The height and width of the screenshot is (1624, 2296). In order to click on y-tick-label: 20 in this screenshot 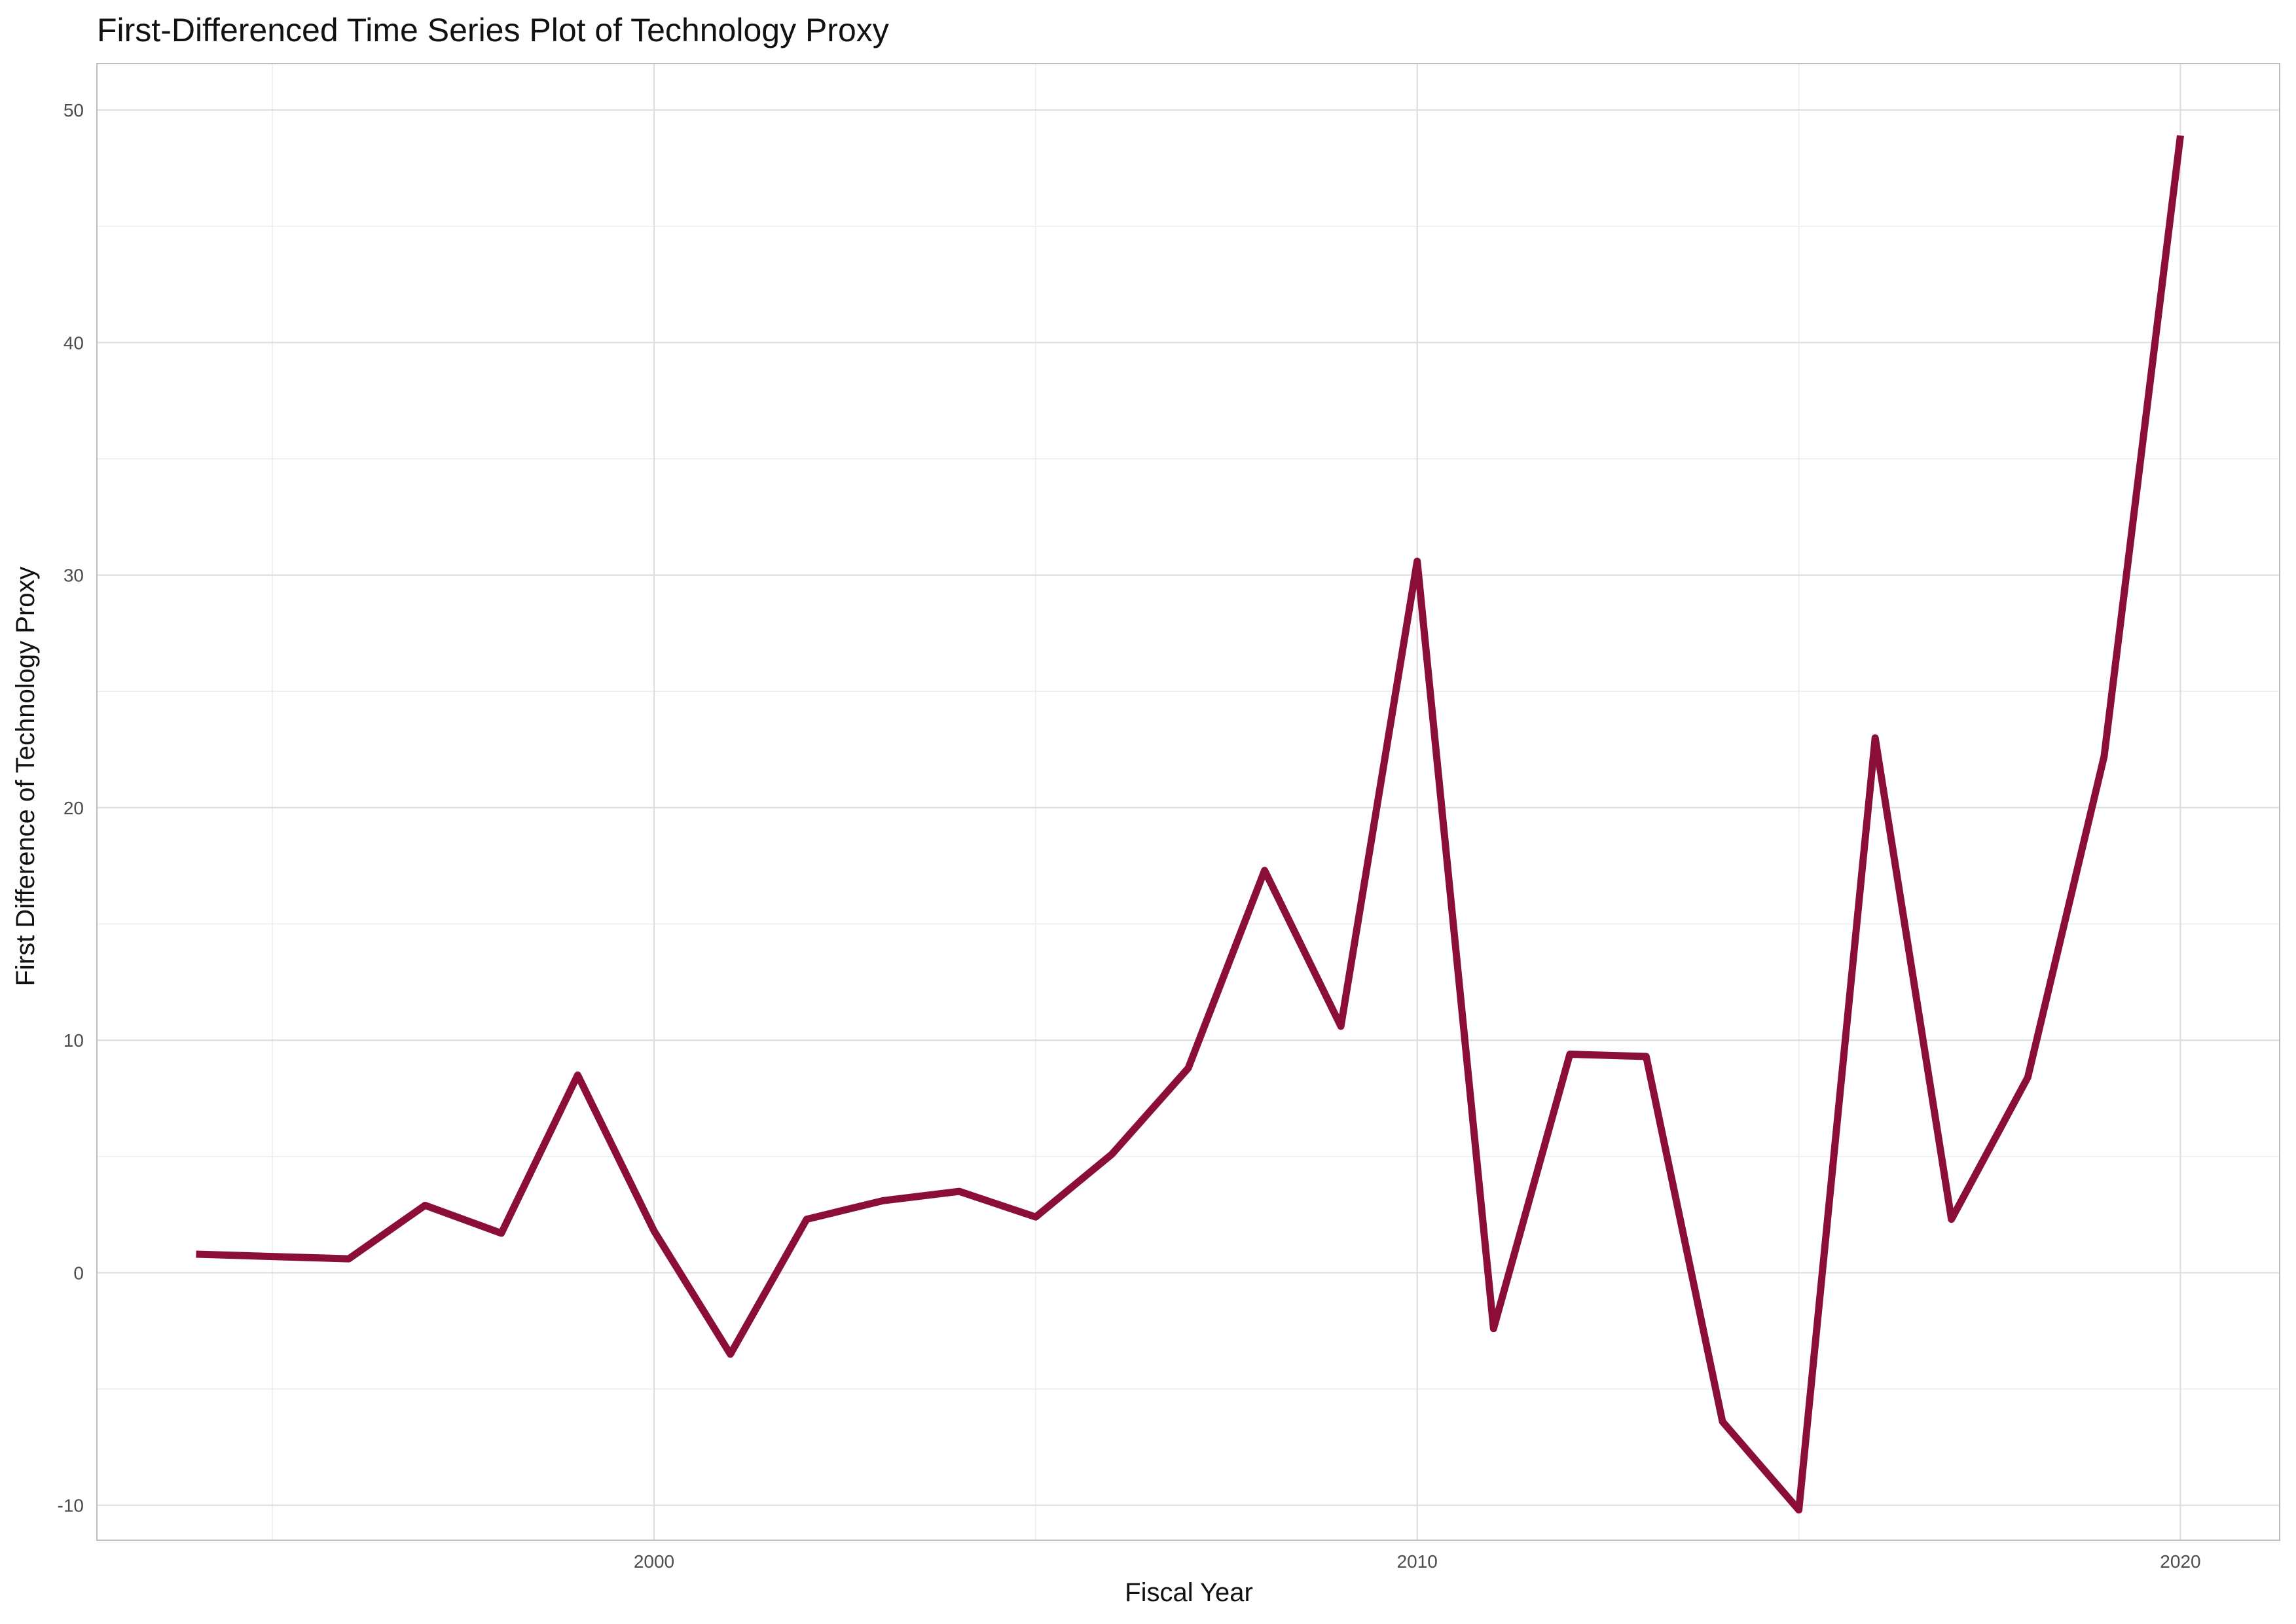, I will do `click(74, 808)`.